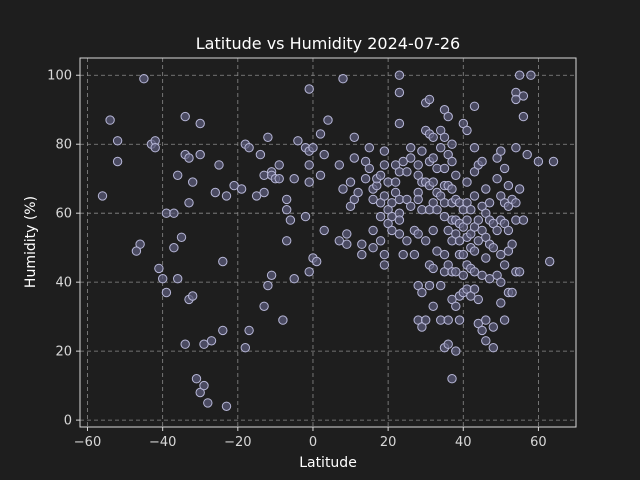 This screenshot has width=640, height=480. What do you see at coordinates (538, 442) in the screenshot?
I see `x-tick-label: 60` at bounding box center [538, 442].